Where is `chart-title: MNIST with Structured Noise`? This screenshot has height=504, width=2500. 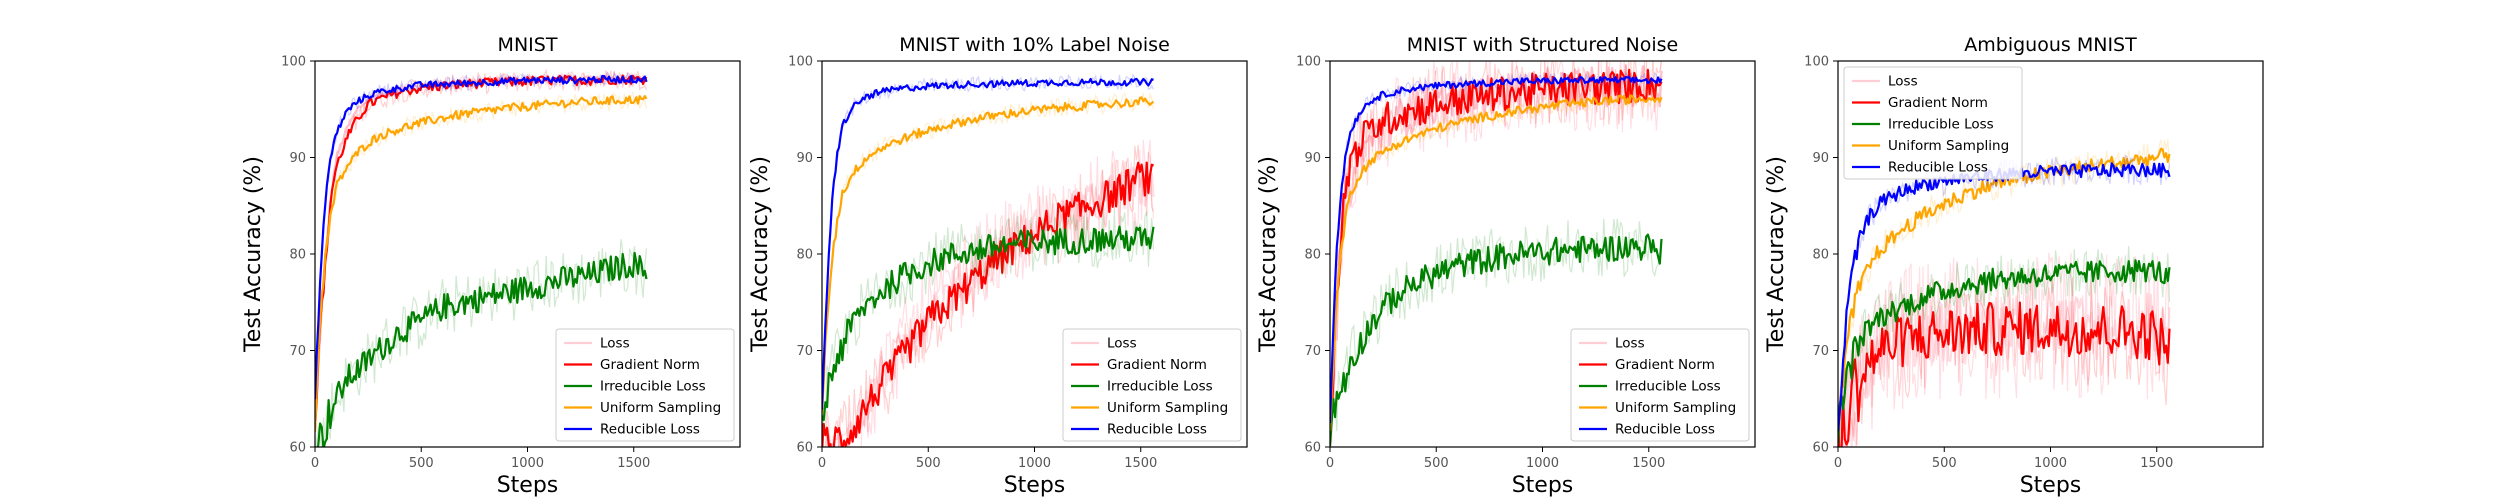
chart-title: MNIST with Structured Noise is located at coordinates (1542, 45).